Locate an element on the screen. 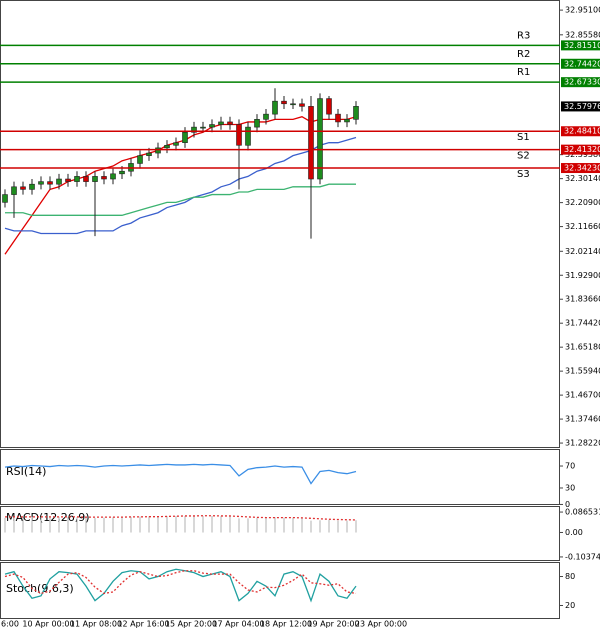 This screenshot has width=600, height=631. y-tick-label: 80 is located at coordinates (570, 576).